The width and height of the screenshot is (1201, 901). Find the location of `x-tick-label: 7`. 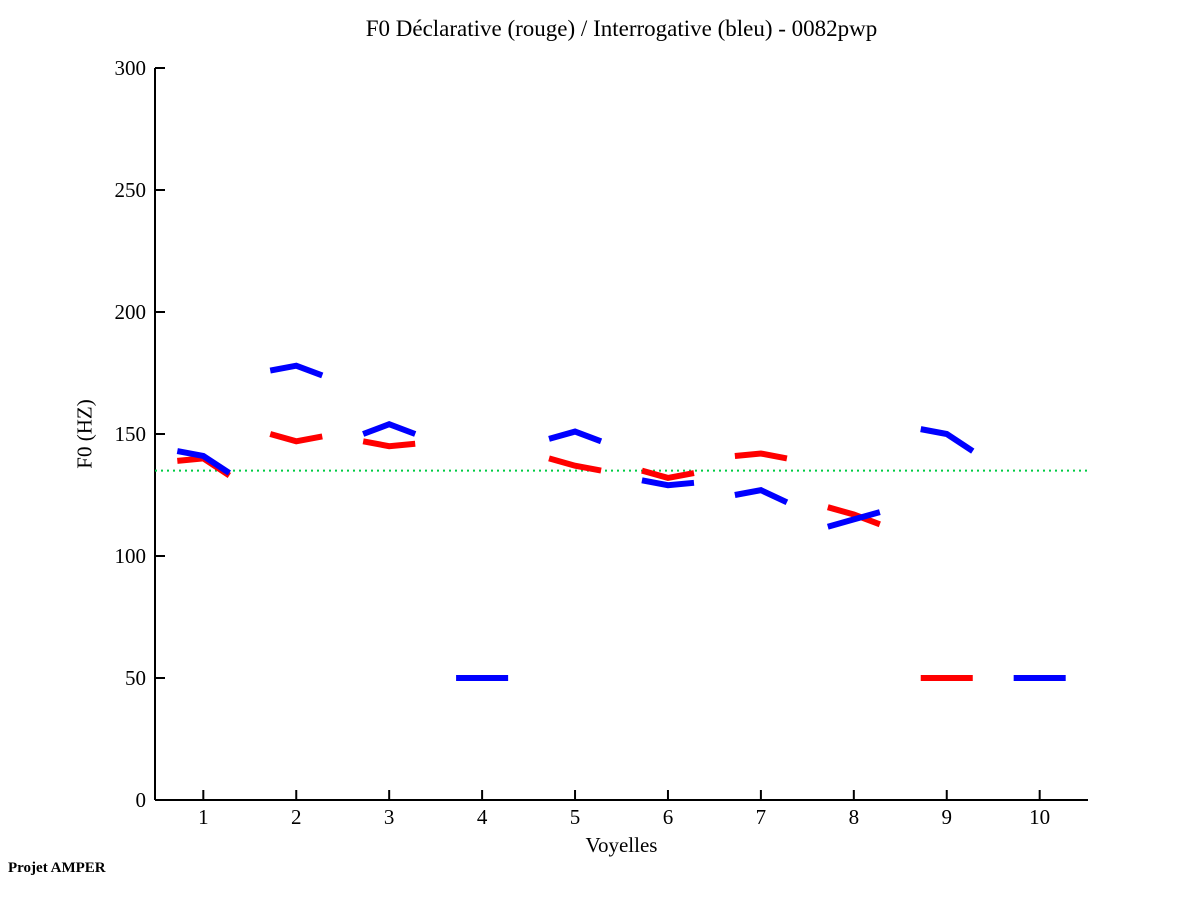

x-tick-label: 7 is located at coordinates (761, 817).